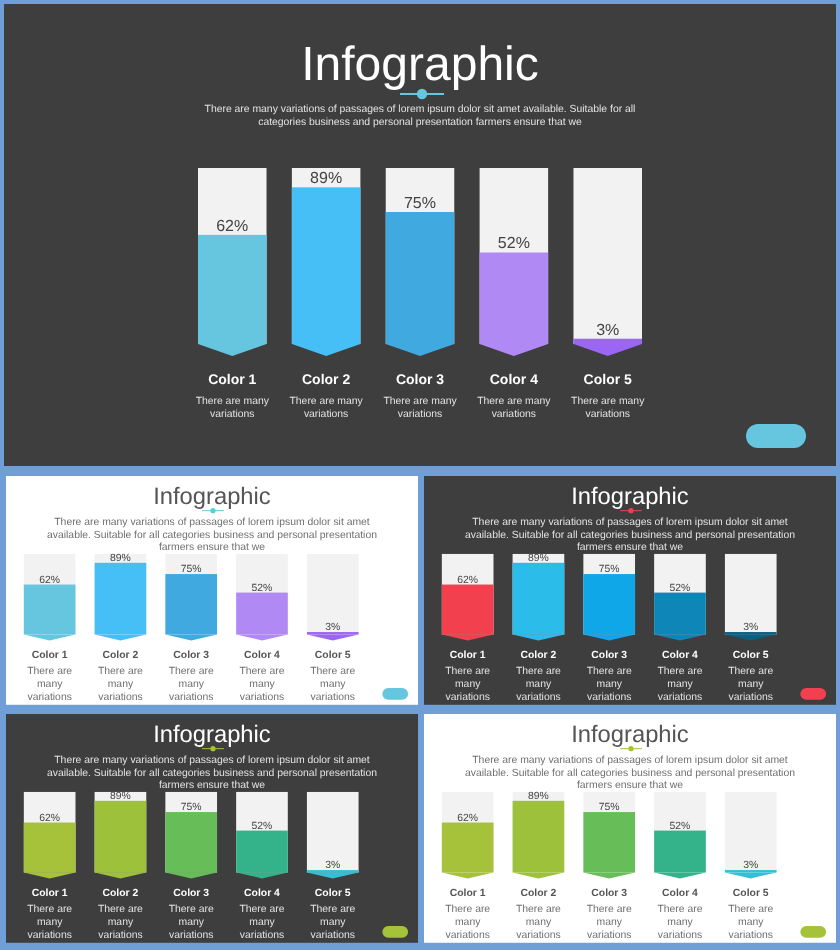 Image resolution: width=840 pixels, height=950 pixels. I want to click on data-label: 89%, so click(326, 178).